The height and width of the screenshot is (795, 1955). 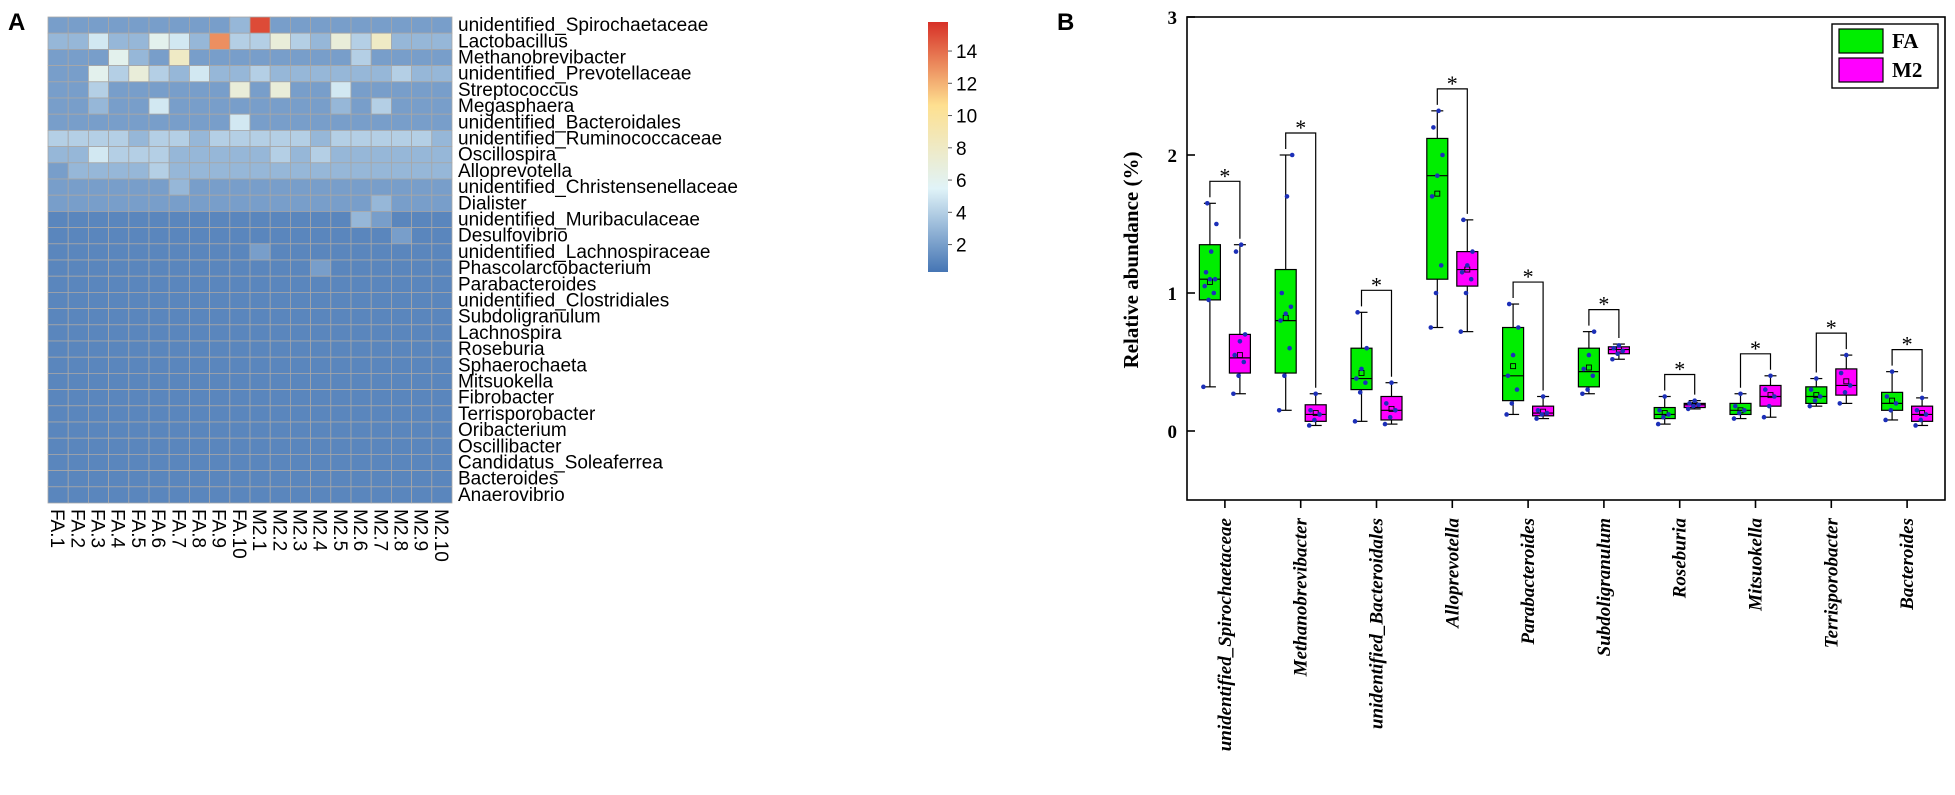 I want to click on heatmap-cells, so click(x=250, y=260).